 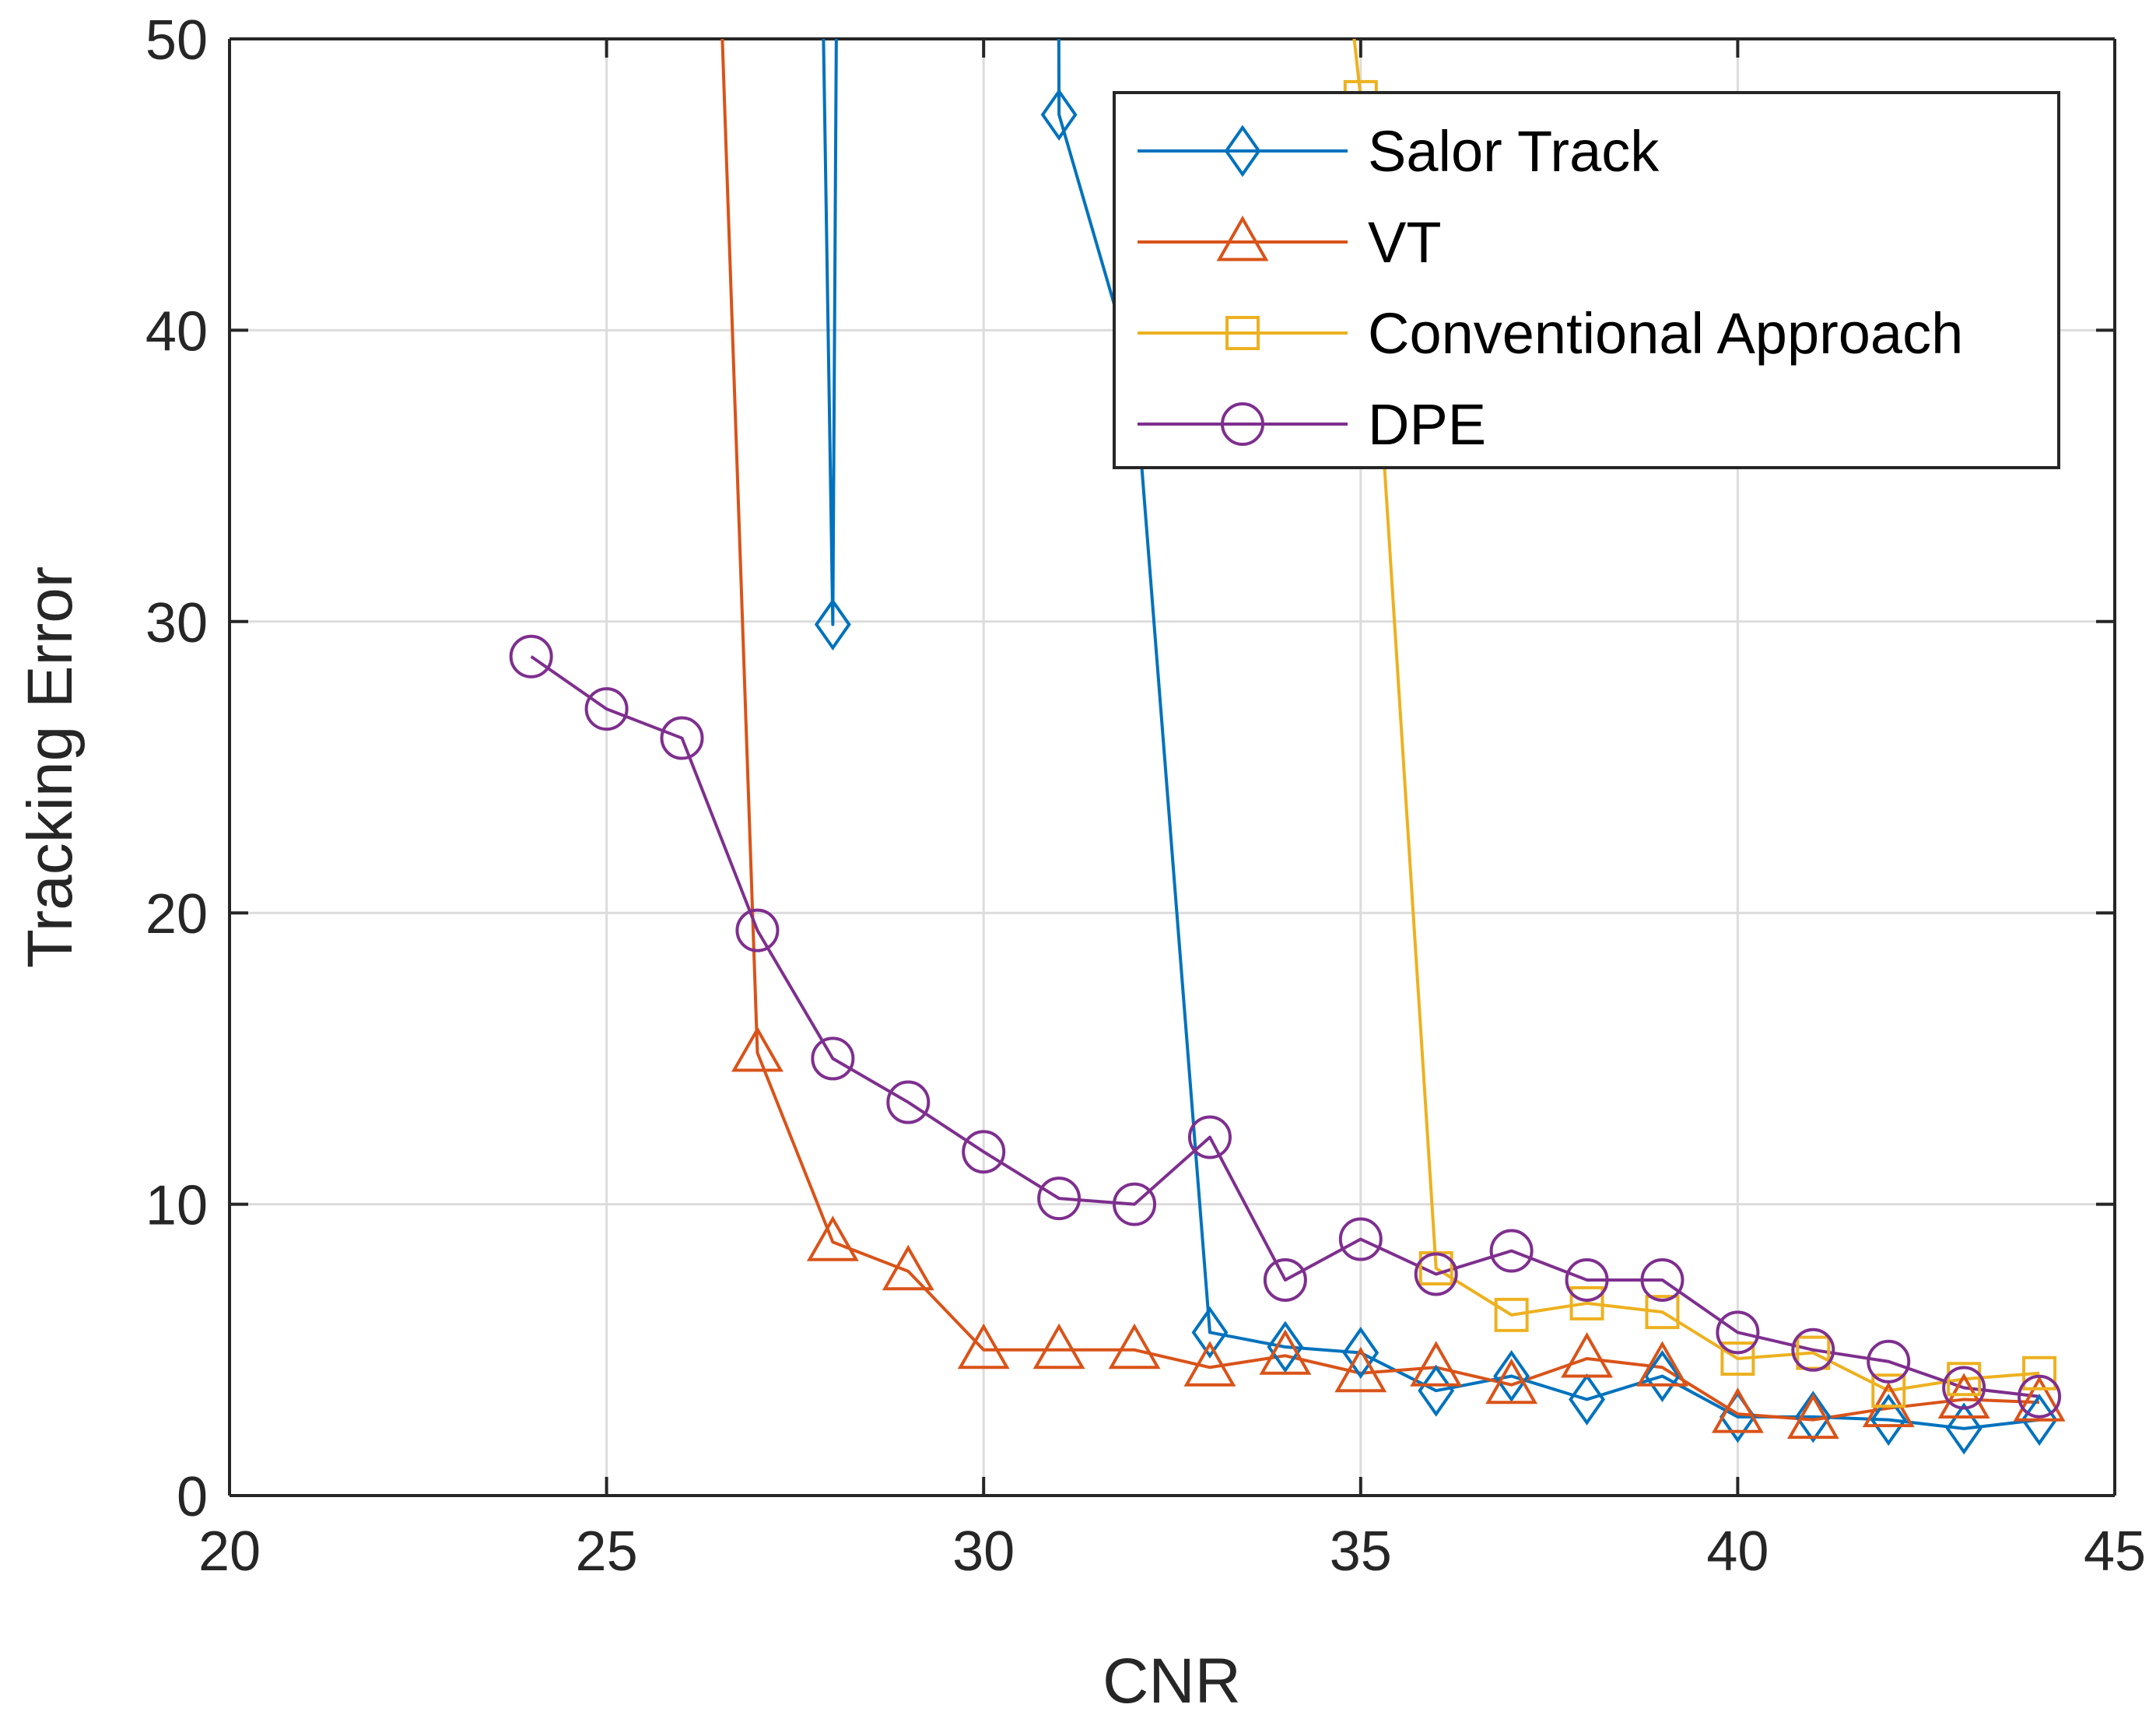 I want to click on x-tick-label: 40, so click(x=1737, y=1552).